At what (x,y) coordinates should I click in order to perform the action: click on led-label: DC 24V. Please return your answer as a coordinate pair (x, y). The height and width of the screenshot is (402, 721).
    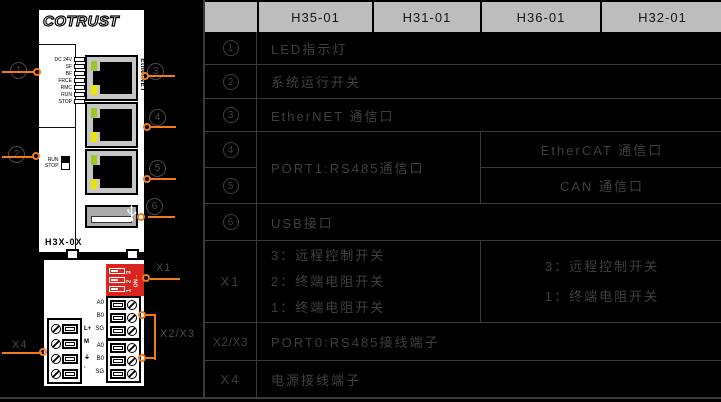
    Looking at the image, I should click on (63, 59).